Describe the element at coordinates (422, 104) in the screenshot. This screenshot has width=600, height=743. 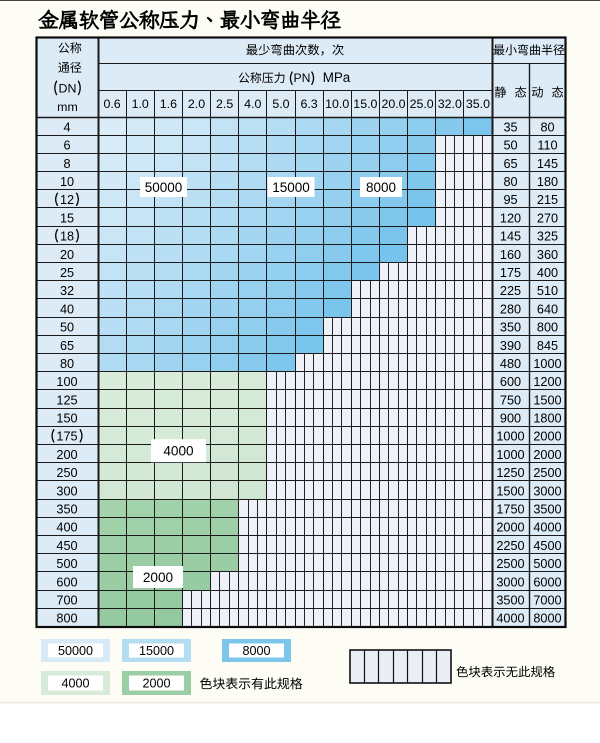
I see `svg-text: 25.0` at that location.